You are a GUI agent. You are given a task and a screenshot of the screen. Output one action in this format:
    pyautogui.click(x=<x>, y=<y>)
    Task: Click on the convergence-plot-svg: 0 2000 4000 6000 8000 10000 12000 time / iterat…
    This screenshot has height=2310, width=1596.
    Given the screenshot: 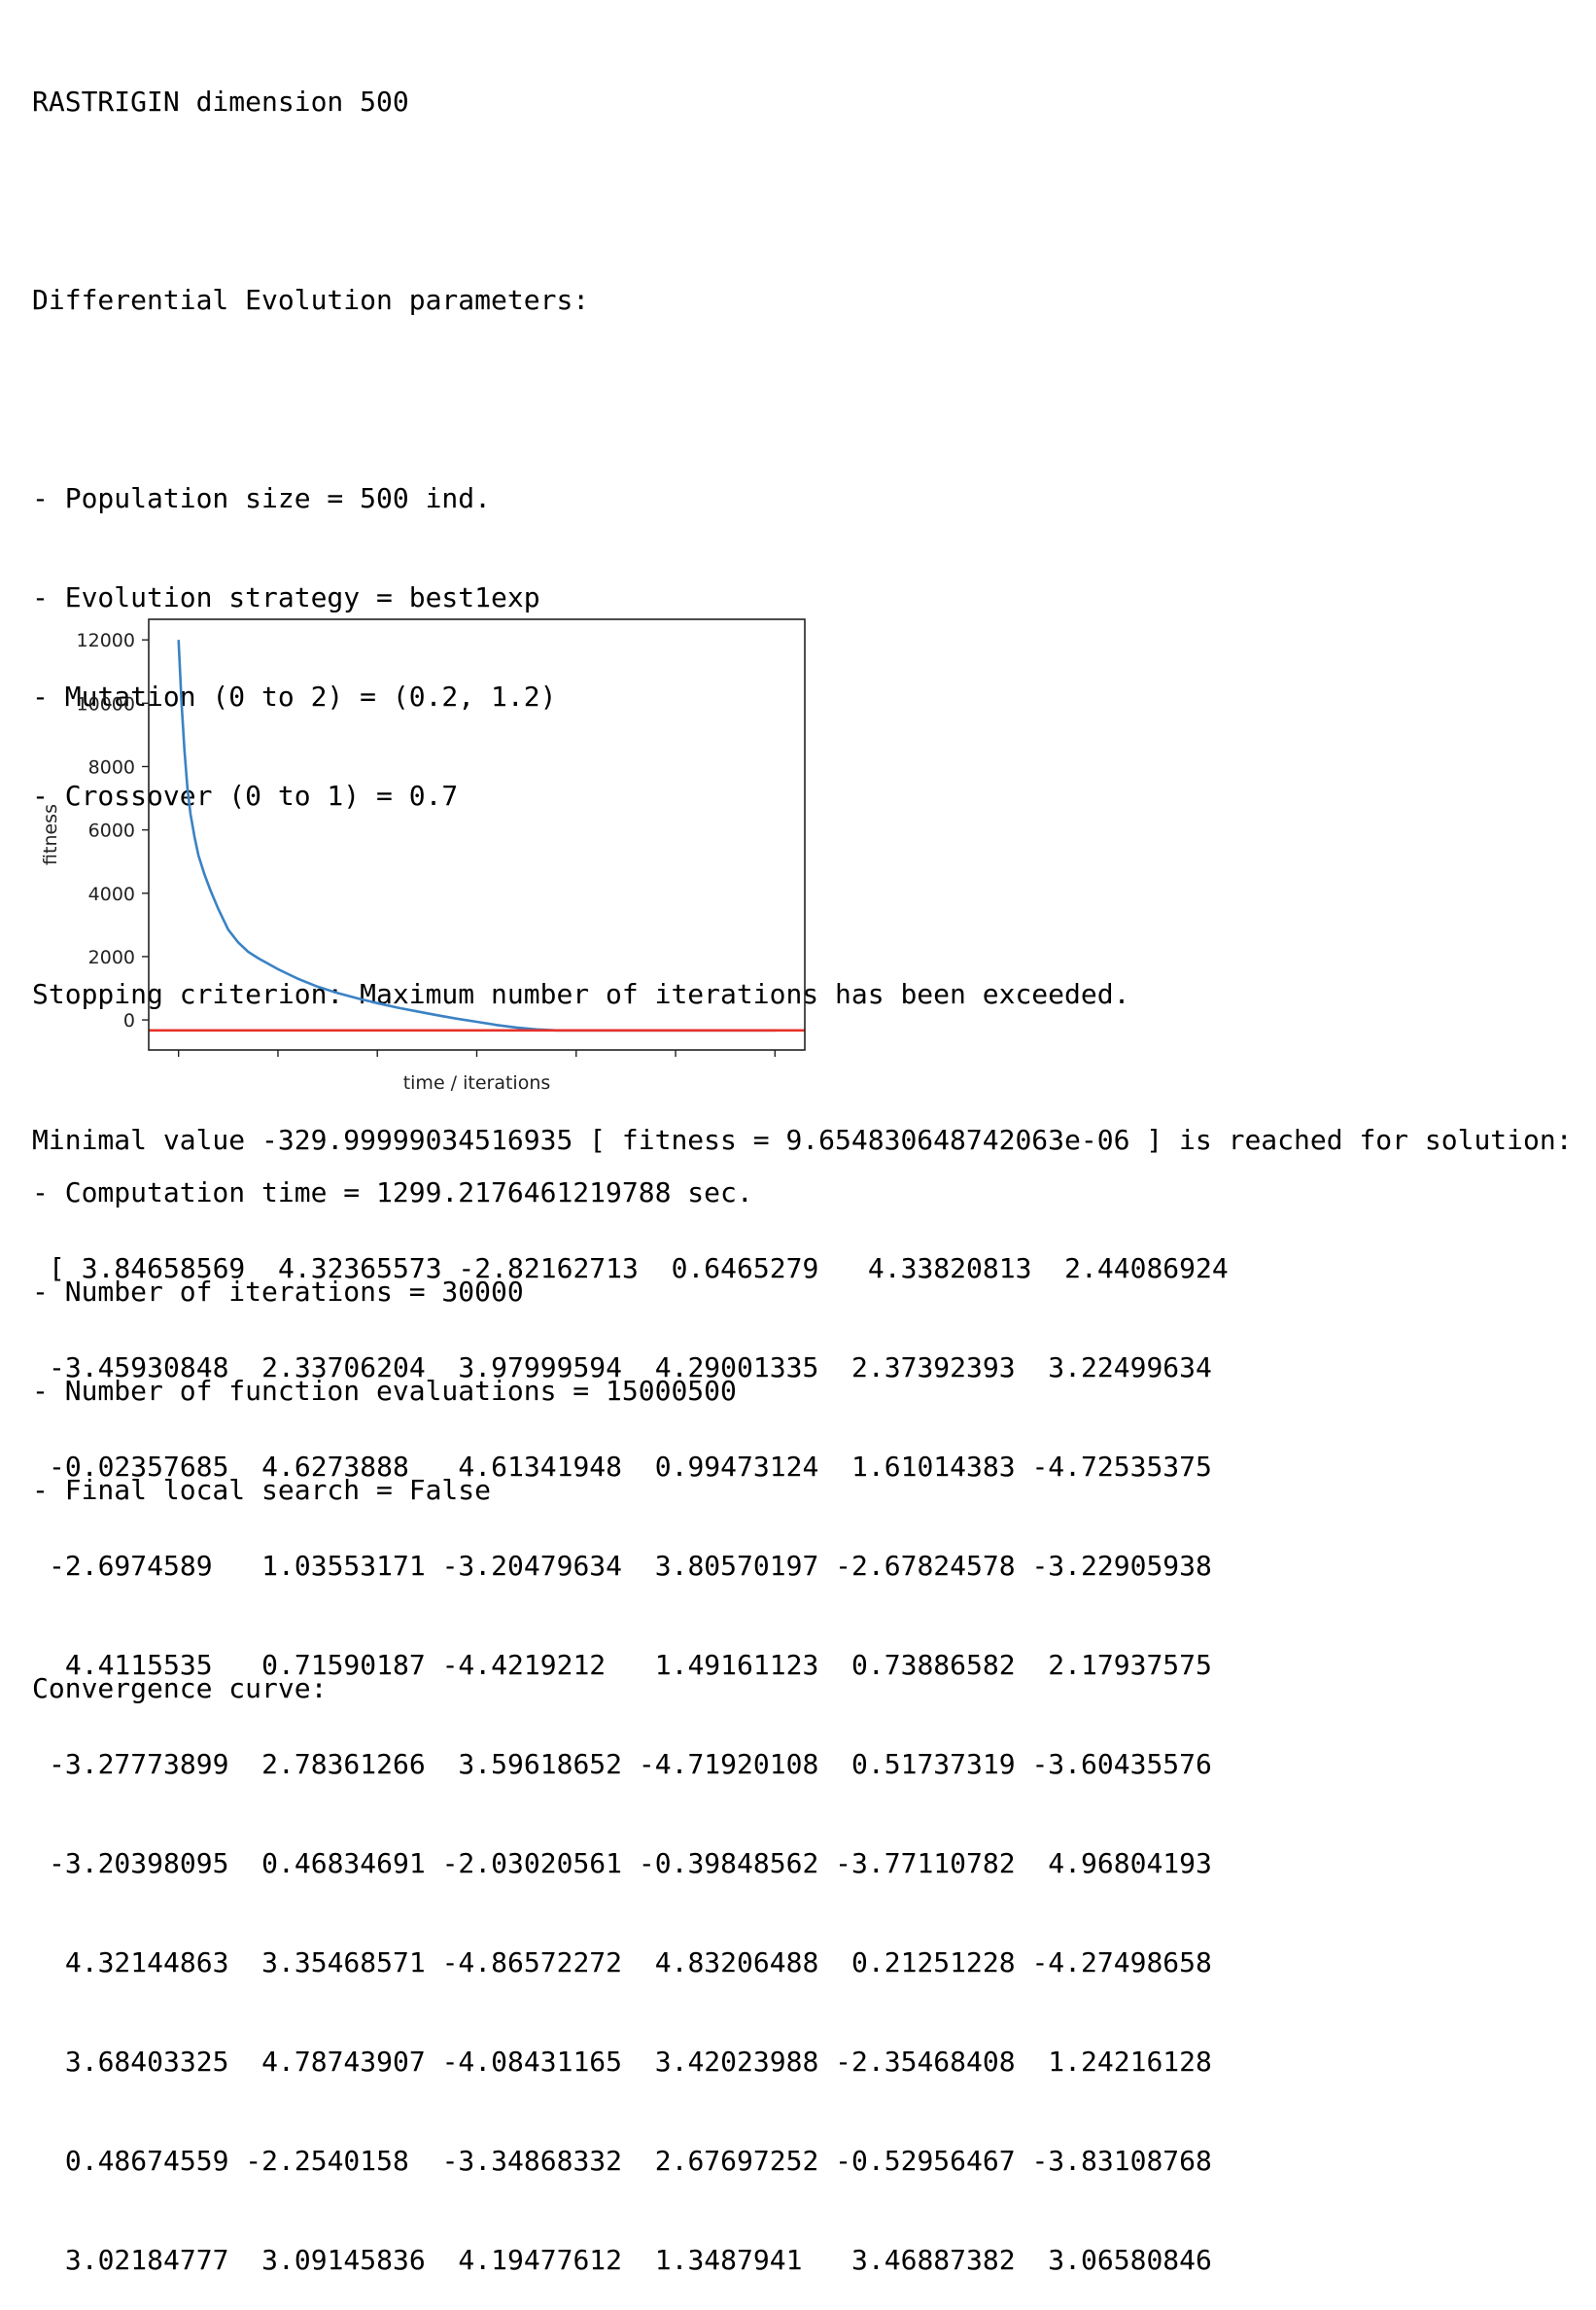 What is the action you would take?
    pyautogui.click(x=423, y=856)
    